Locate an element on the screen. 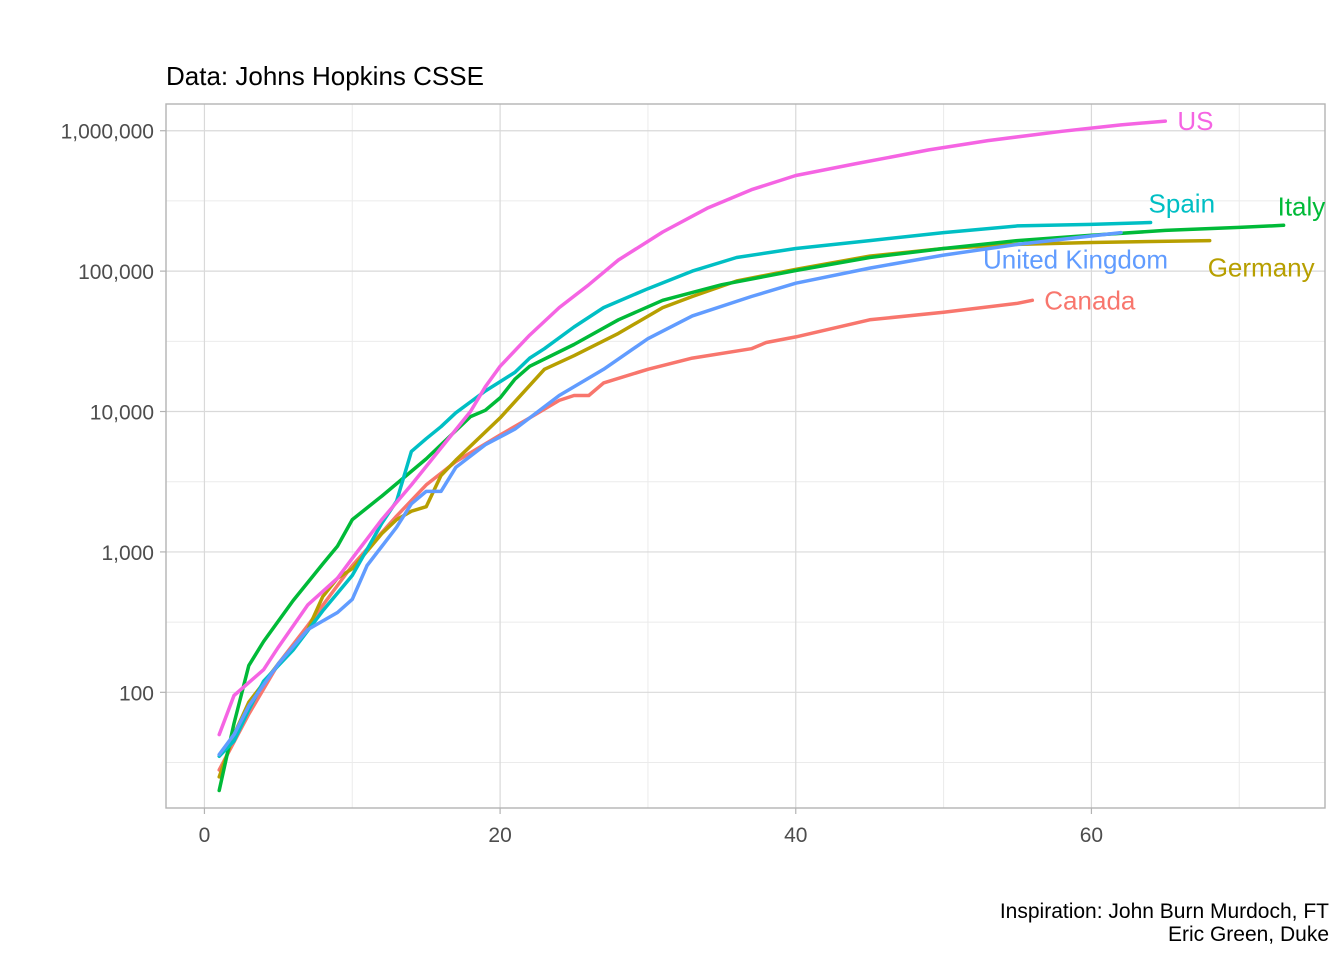  x-tick-label: 60 is located at coordinates (1091, 835).